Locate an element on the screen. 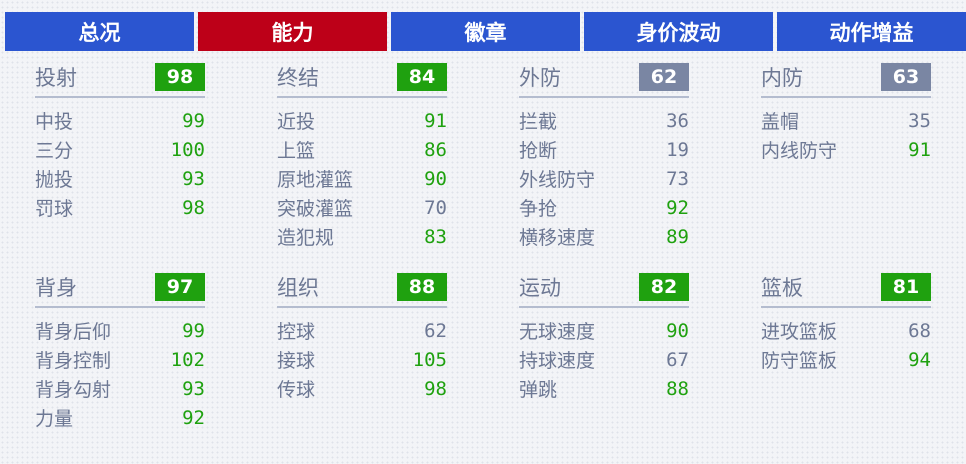  stat-row: 持球速度 67 is located at coordinates (604, 359).